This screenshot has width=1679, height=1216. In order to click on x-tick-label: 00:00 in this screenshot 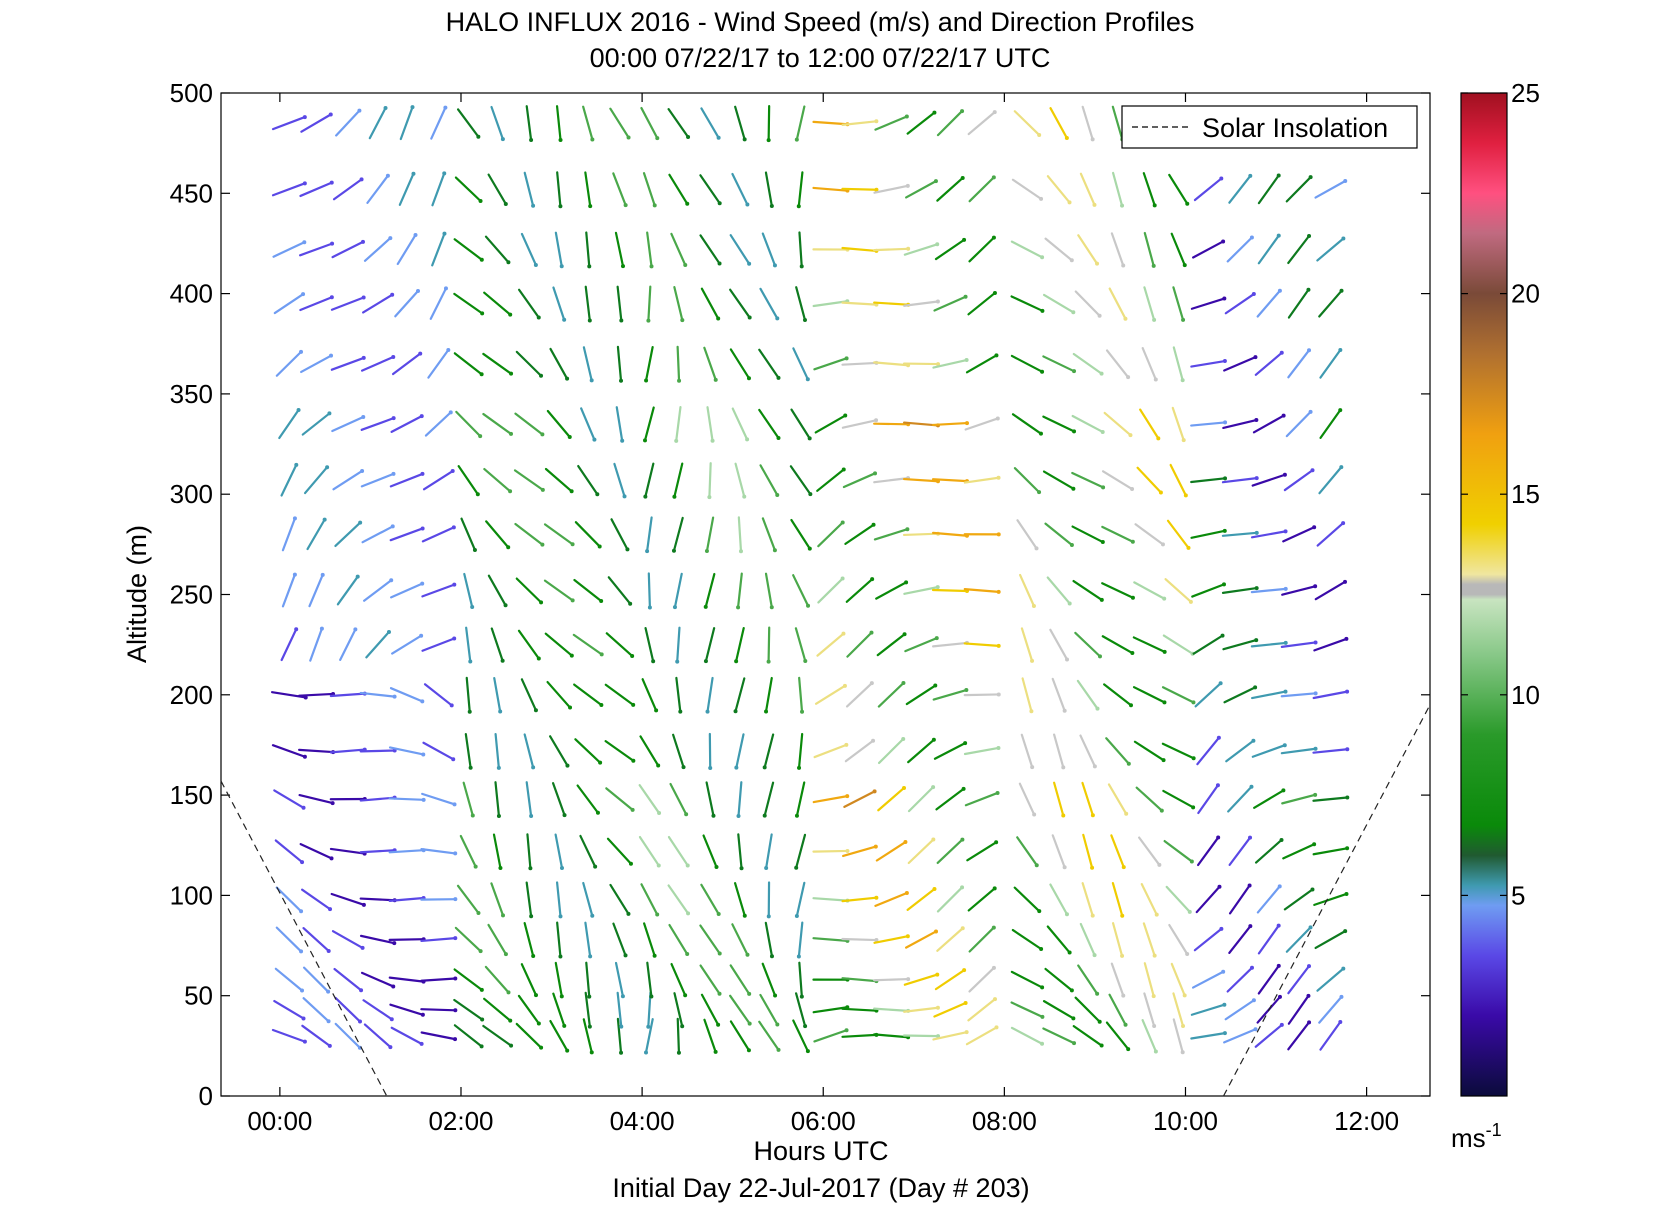, I will do `click(279, 1121)`.